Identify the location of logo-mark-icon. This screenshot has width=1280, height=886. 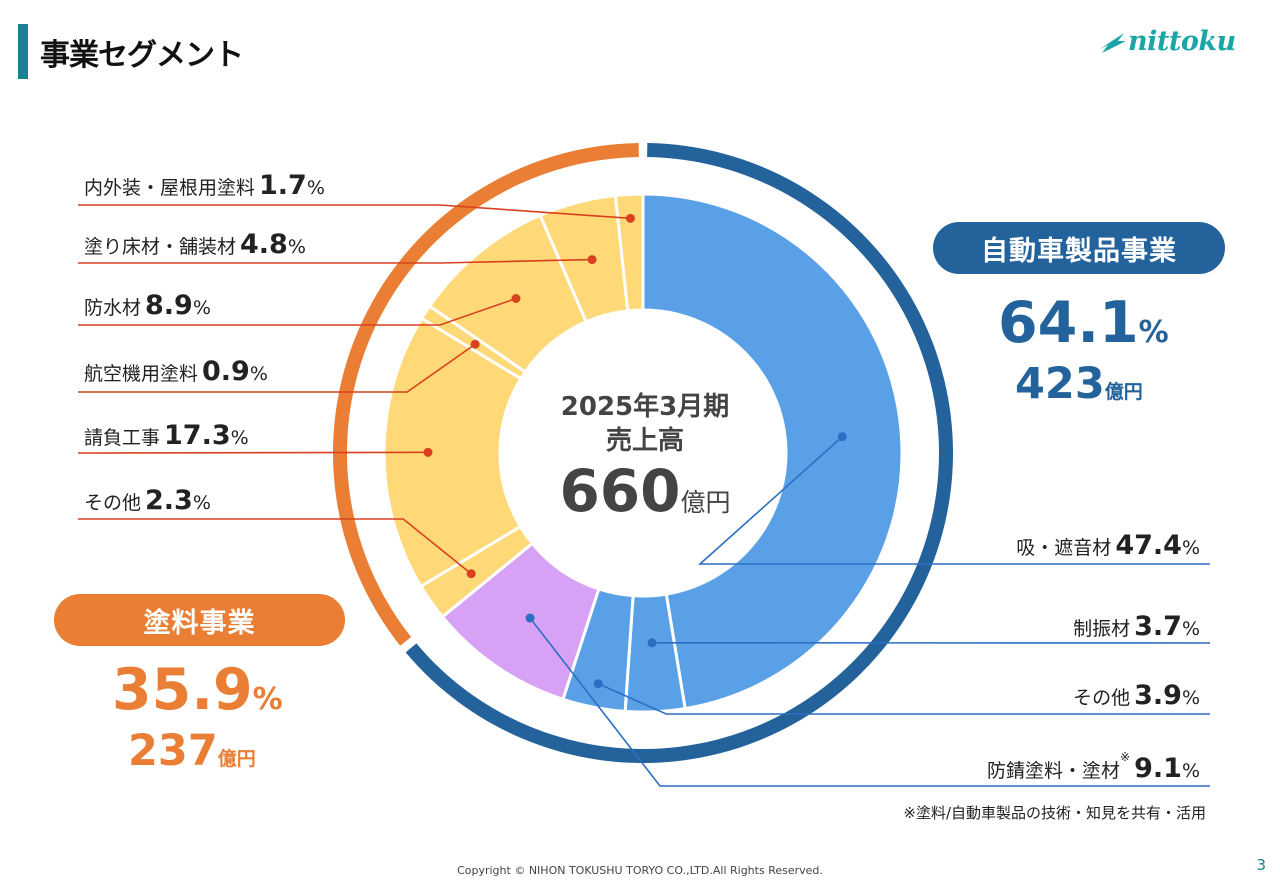
(1113, 42).